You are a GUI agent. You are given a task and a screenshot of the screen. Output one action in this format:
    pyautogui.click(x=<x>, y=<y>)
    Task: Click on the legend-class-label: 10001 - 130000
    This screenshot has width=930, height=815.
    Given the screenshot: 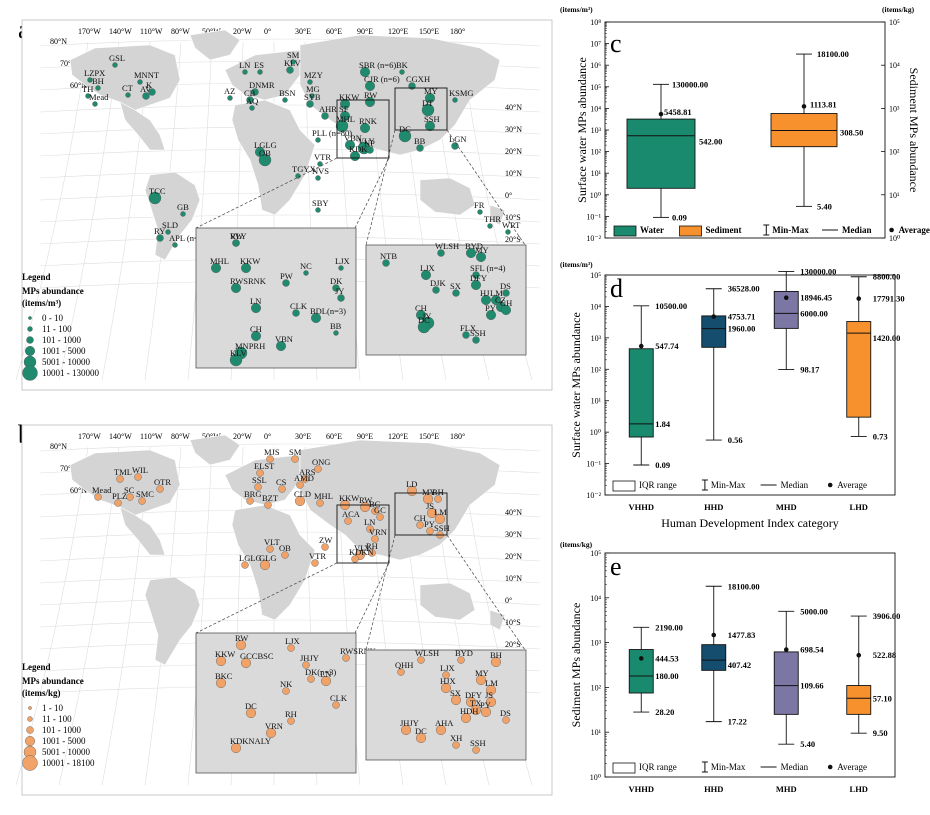 What is the action you would take?
    pyautogui.click(x=70, y=373)
    